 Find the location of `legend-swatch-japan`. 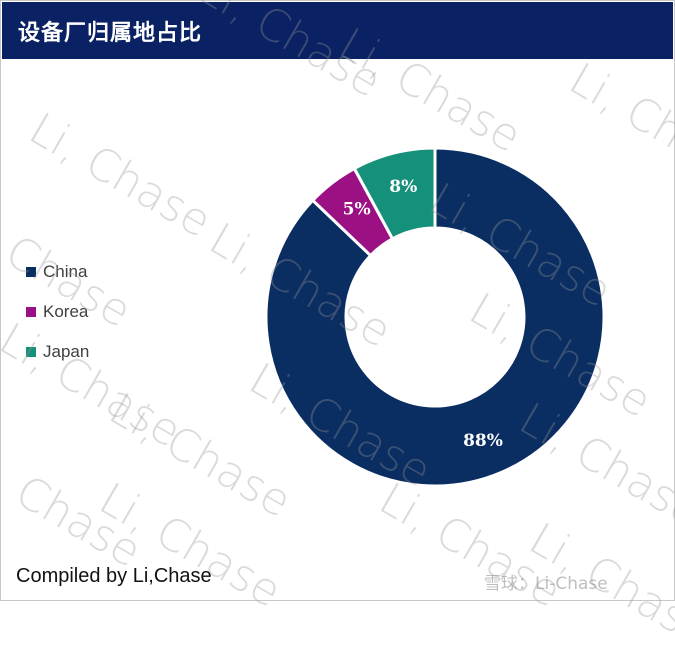

legend-swatch-japan is located at coordinates (31, 352).